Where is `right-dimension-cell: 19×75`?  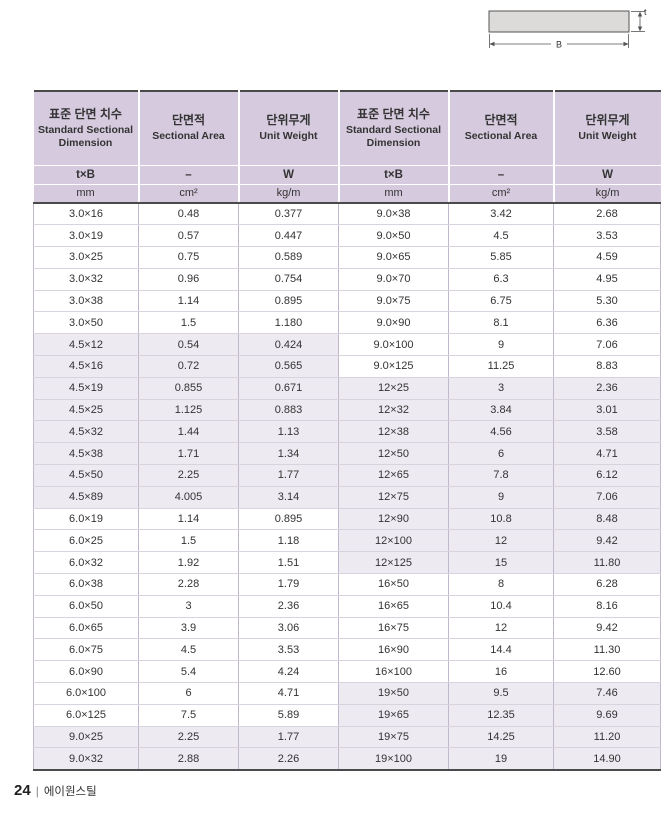
right-dimension-cell: 19×75 is located at coordinates (393, 737).